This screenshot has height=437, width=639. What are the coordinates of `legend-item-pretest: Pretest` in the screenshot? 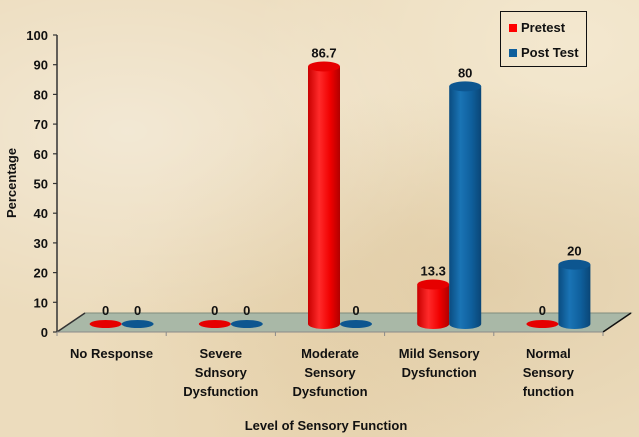 It's located at (537, 27).